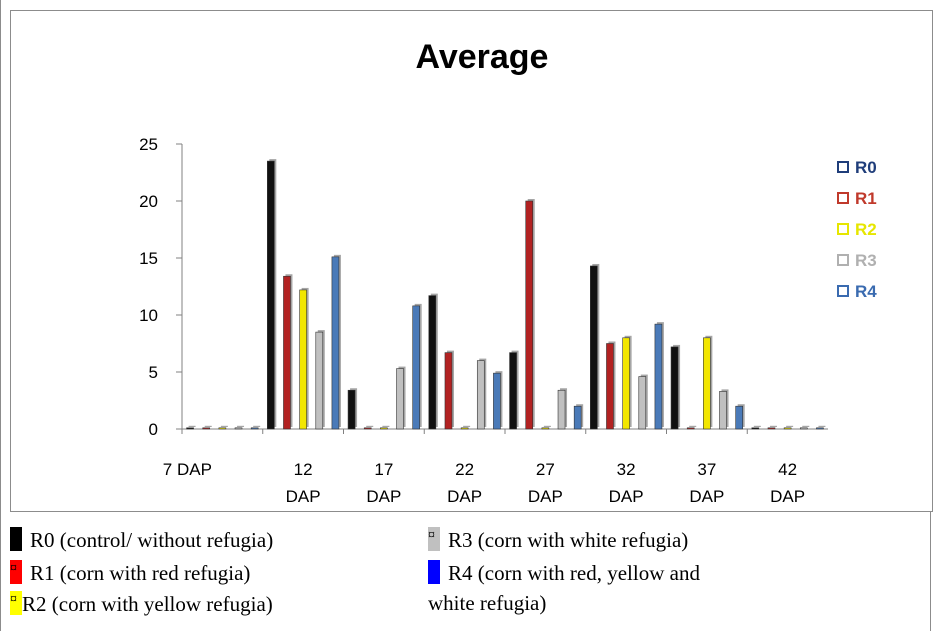 This screenshot has width=943, height=631. I want to click on x-tick-label: 27, so click(545, 469).